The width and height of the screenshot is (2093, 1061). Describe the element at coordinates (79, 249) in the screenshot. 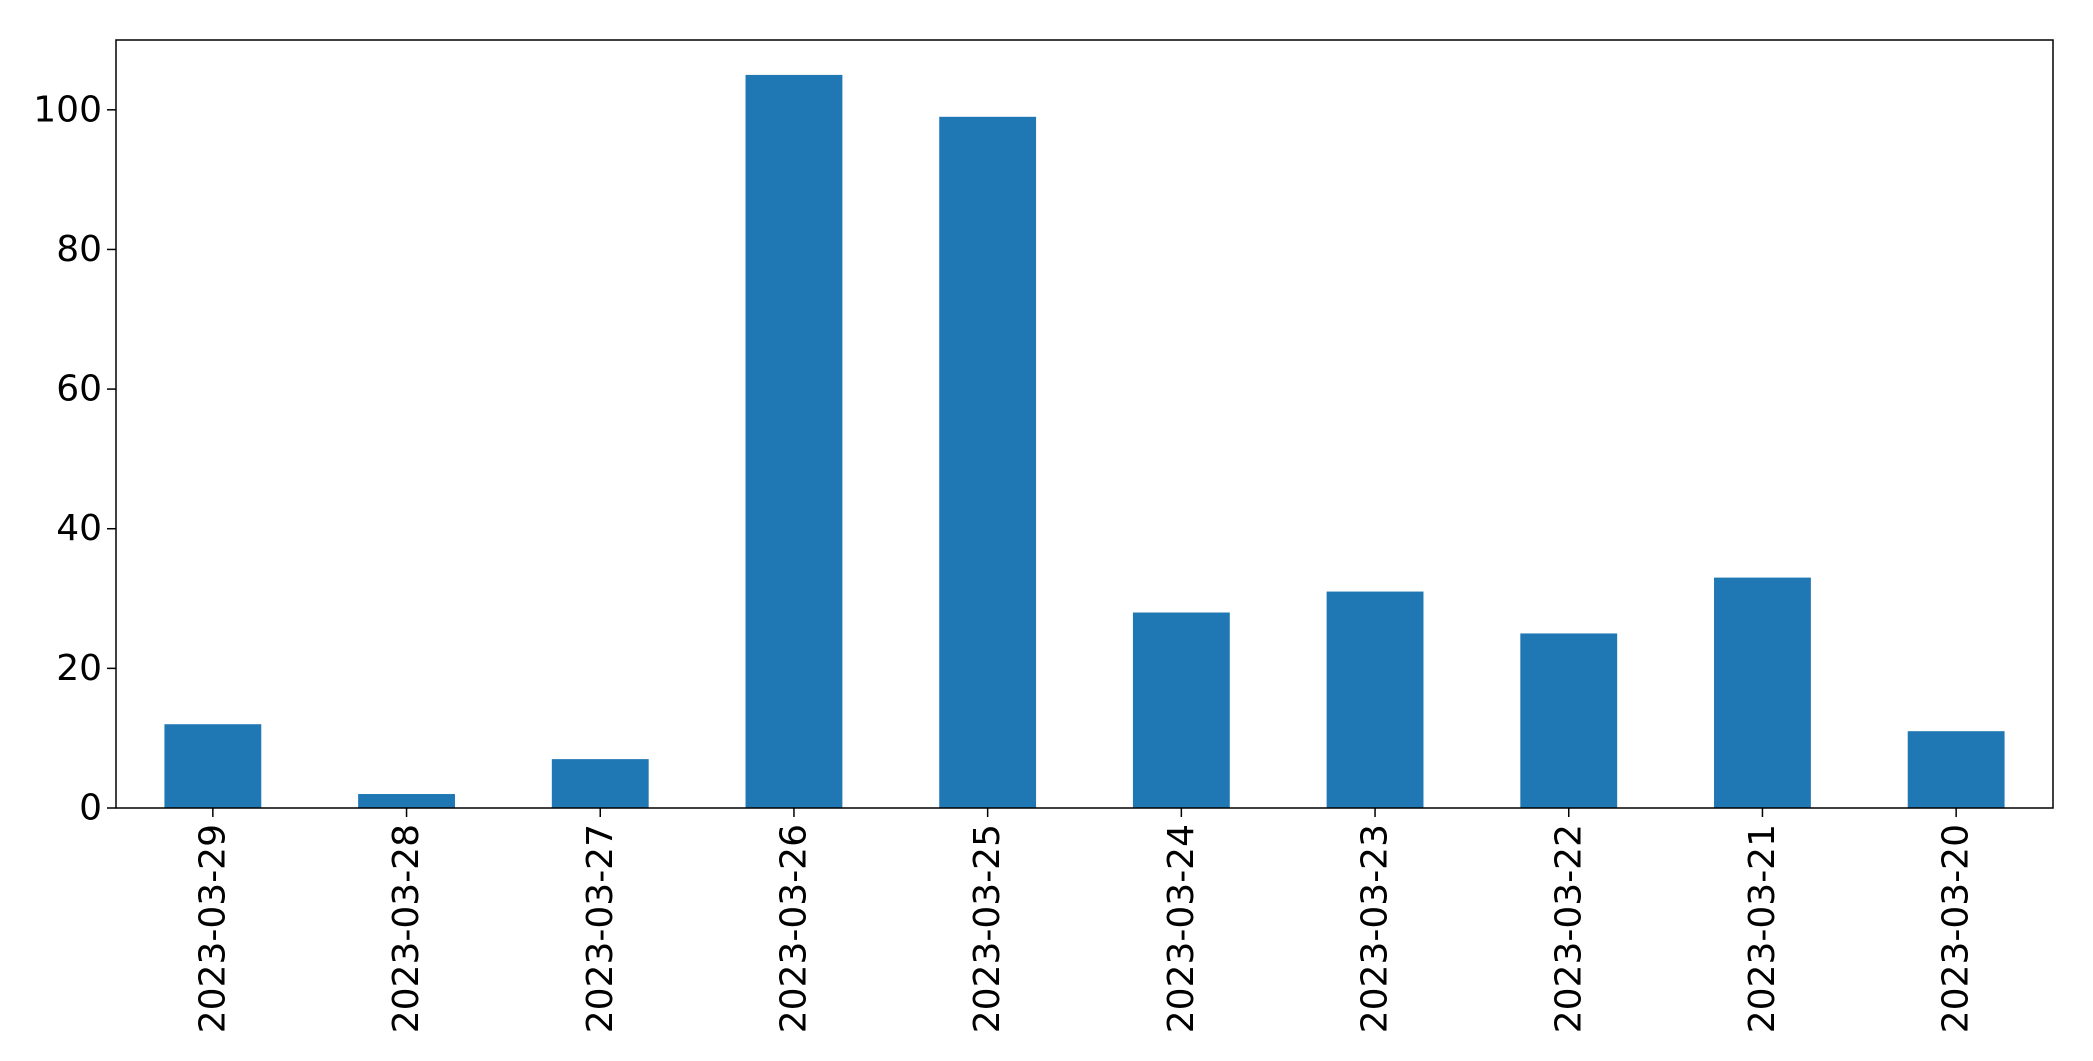

I see `y-tick-label: 80` at that location.